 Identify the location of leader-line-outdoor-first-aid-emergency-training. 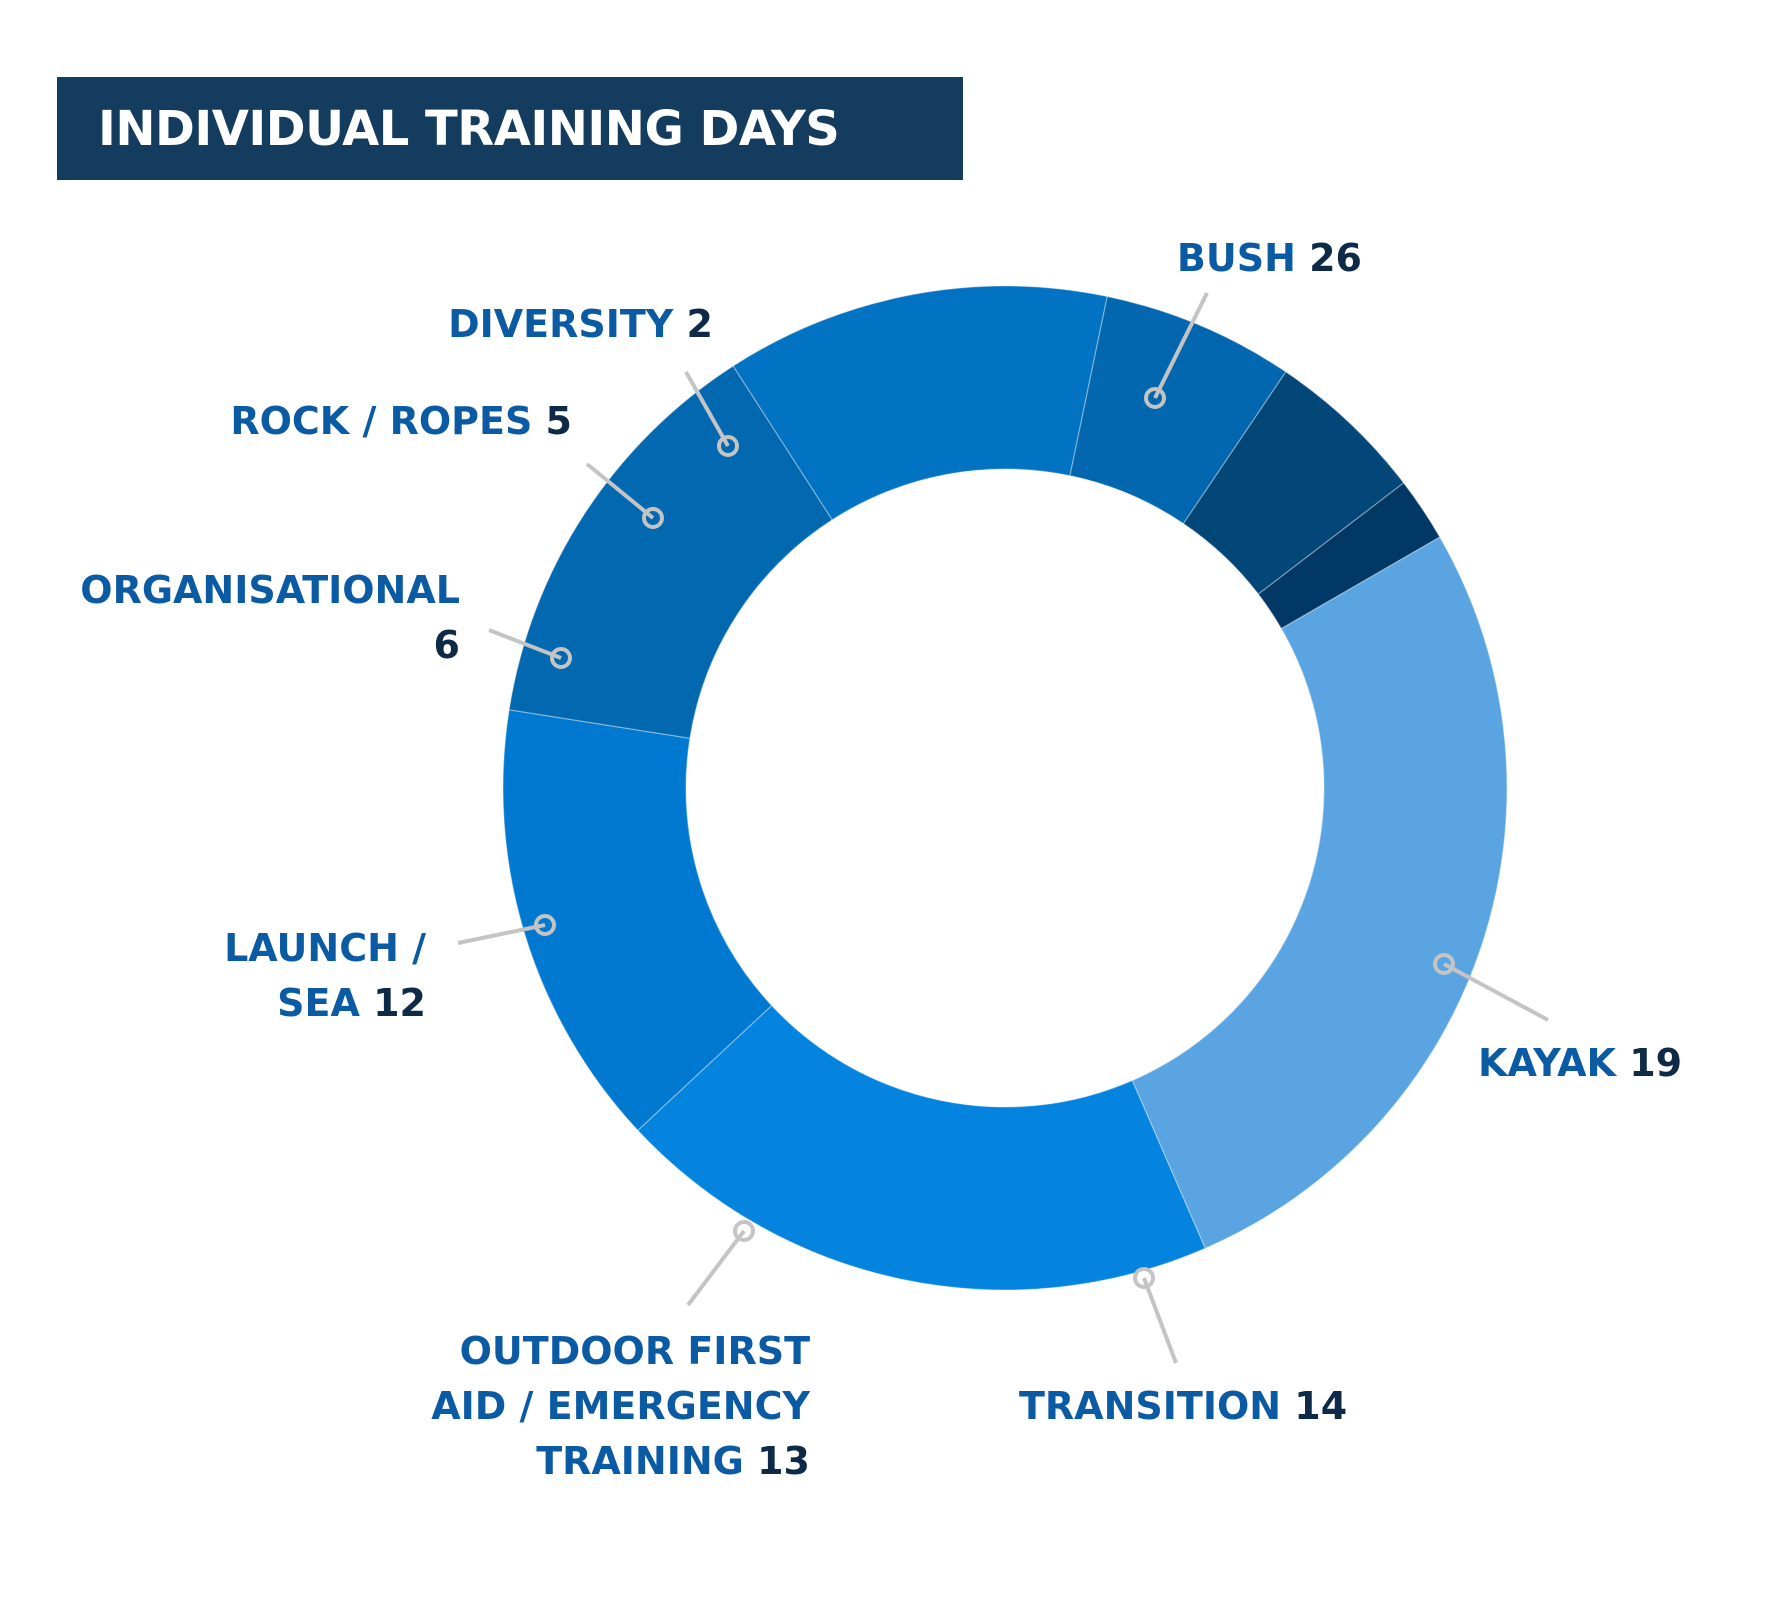
(716, 1268).